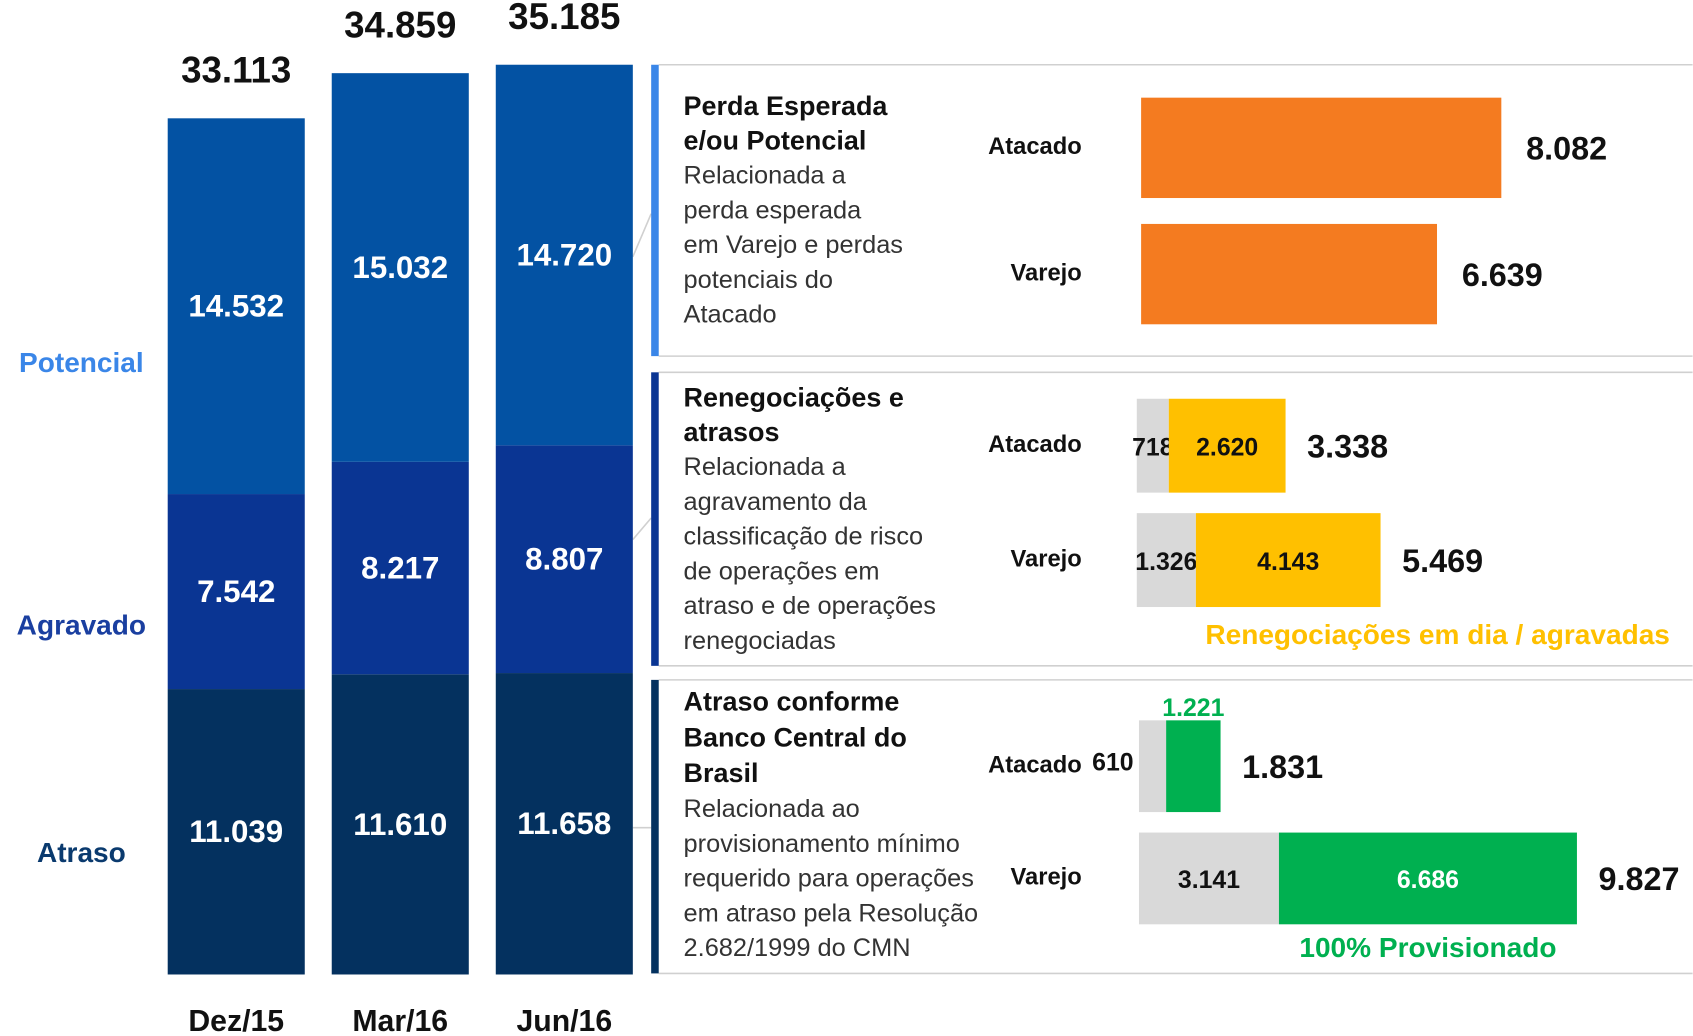 The height and width of the screenshot is (1036, 1693). I want to click on value-label: 2.620, so click(1227, 447).